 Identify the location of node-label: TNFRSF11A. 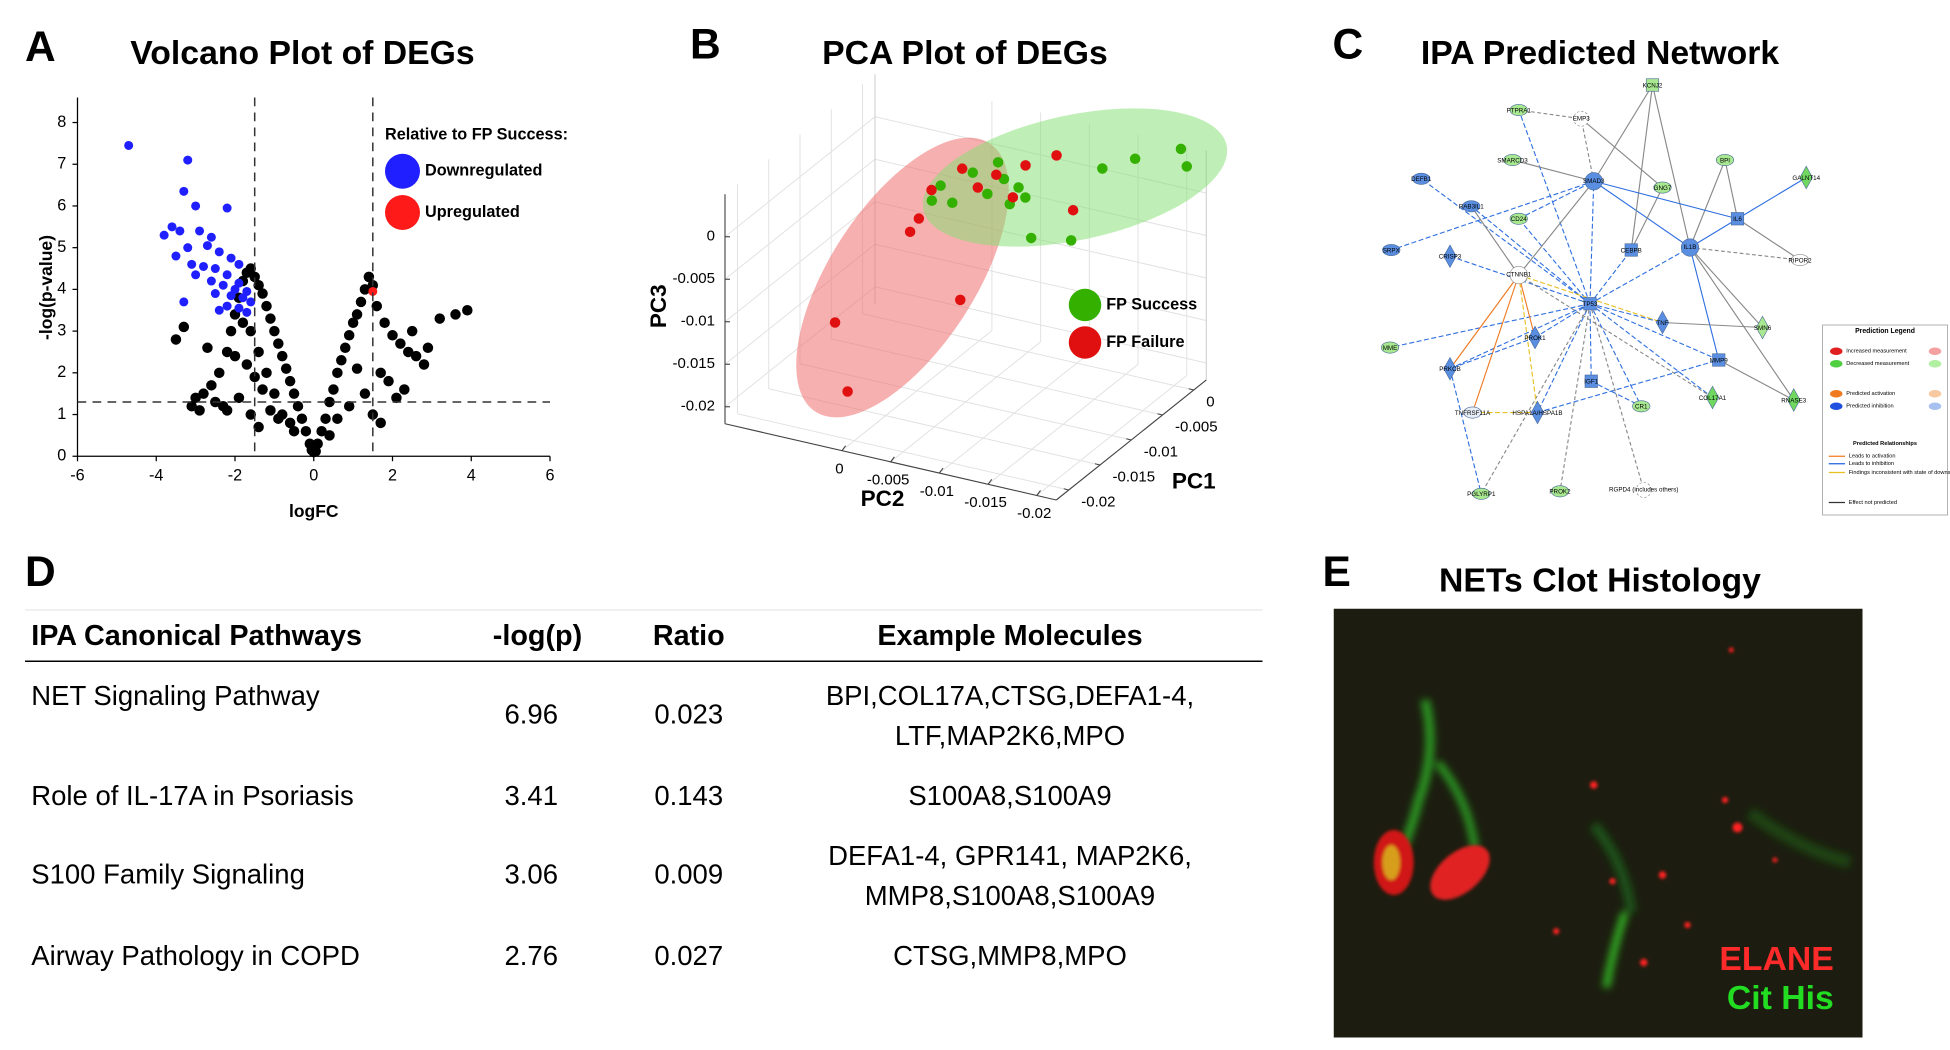
(1473, 413).